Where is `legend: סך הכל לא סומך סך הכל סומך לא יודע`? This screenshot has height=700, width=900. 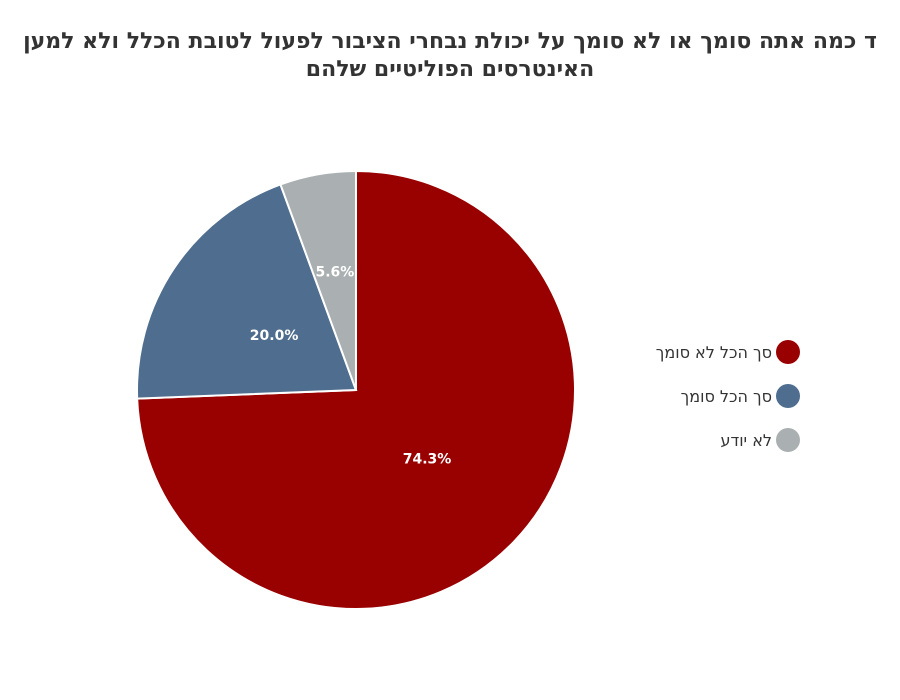 legend: סך הכל לא סומך סך הכל סומך לא יודע is located at coordinates (700, 396).